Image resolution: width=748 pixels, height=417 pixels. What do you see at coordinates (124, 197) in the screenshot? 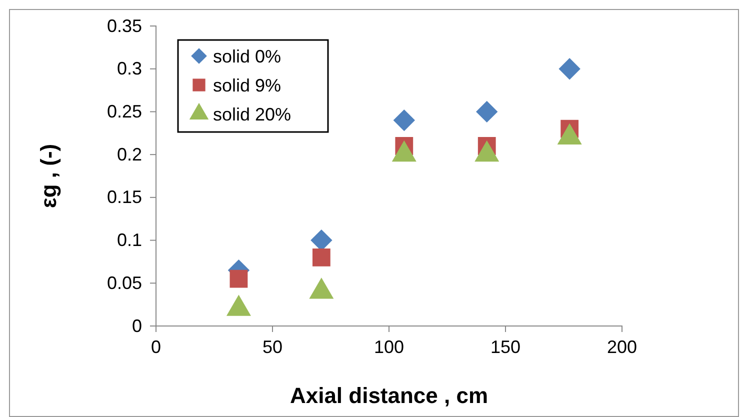
I see `y-tick-label: 0.15` at bounding box center [124, 197].